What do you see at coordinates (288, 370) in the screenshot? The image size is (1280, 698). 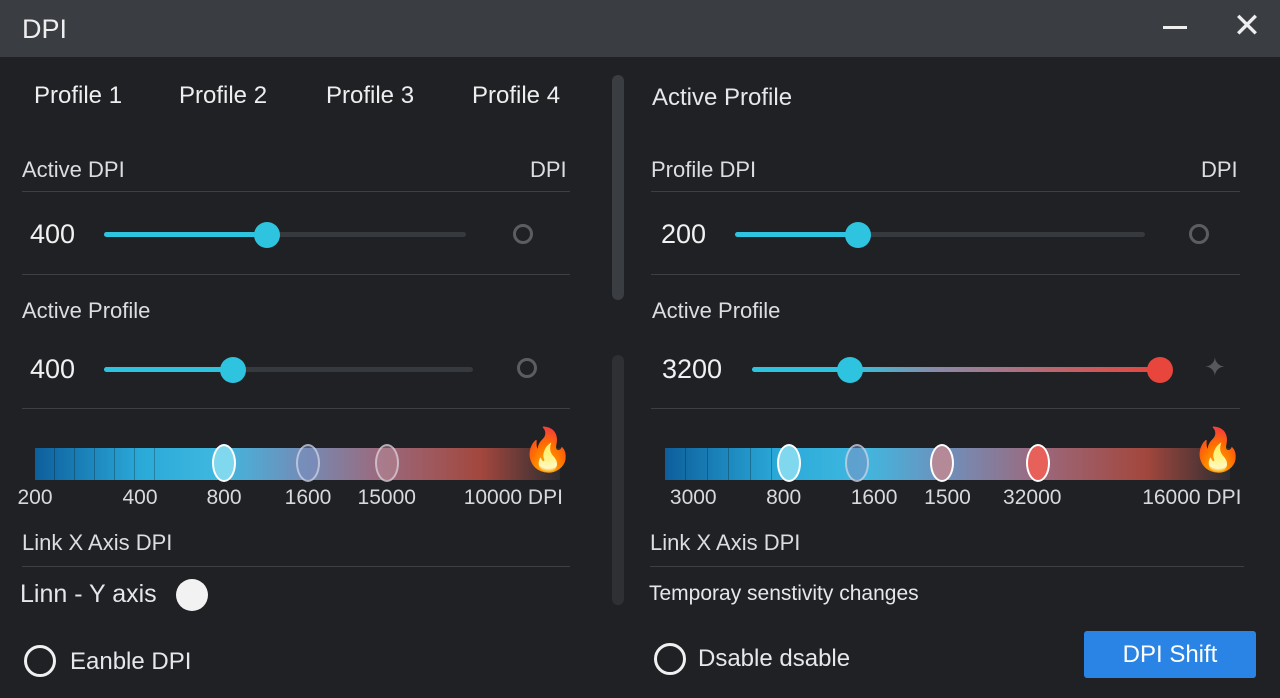 I see `active-profile-slider` at bounding box center [288, 370].